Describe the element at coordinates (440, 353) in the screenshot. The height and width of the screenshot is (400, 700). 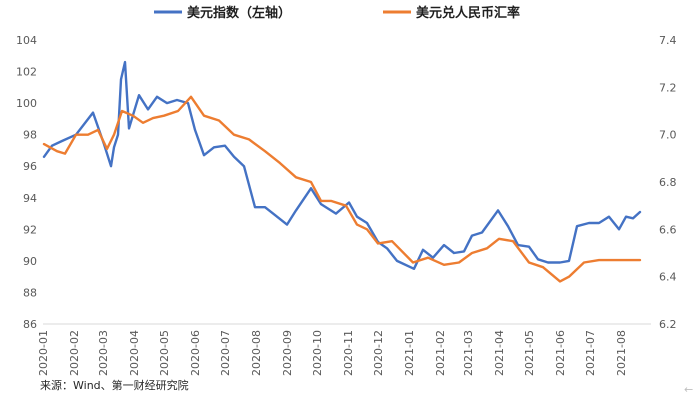
I see `x-tick-label: 2021-02` at that location.